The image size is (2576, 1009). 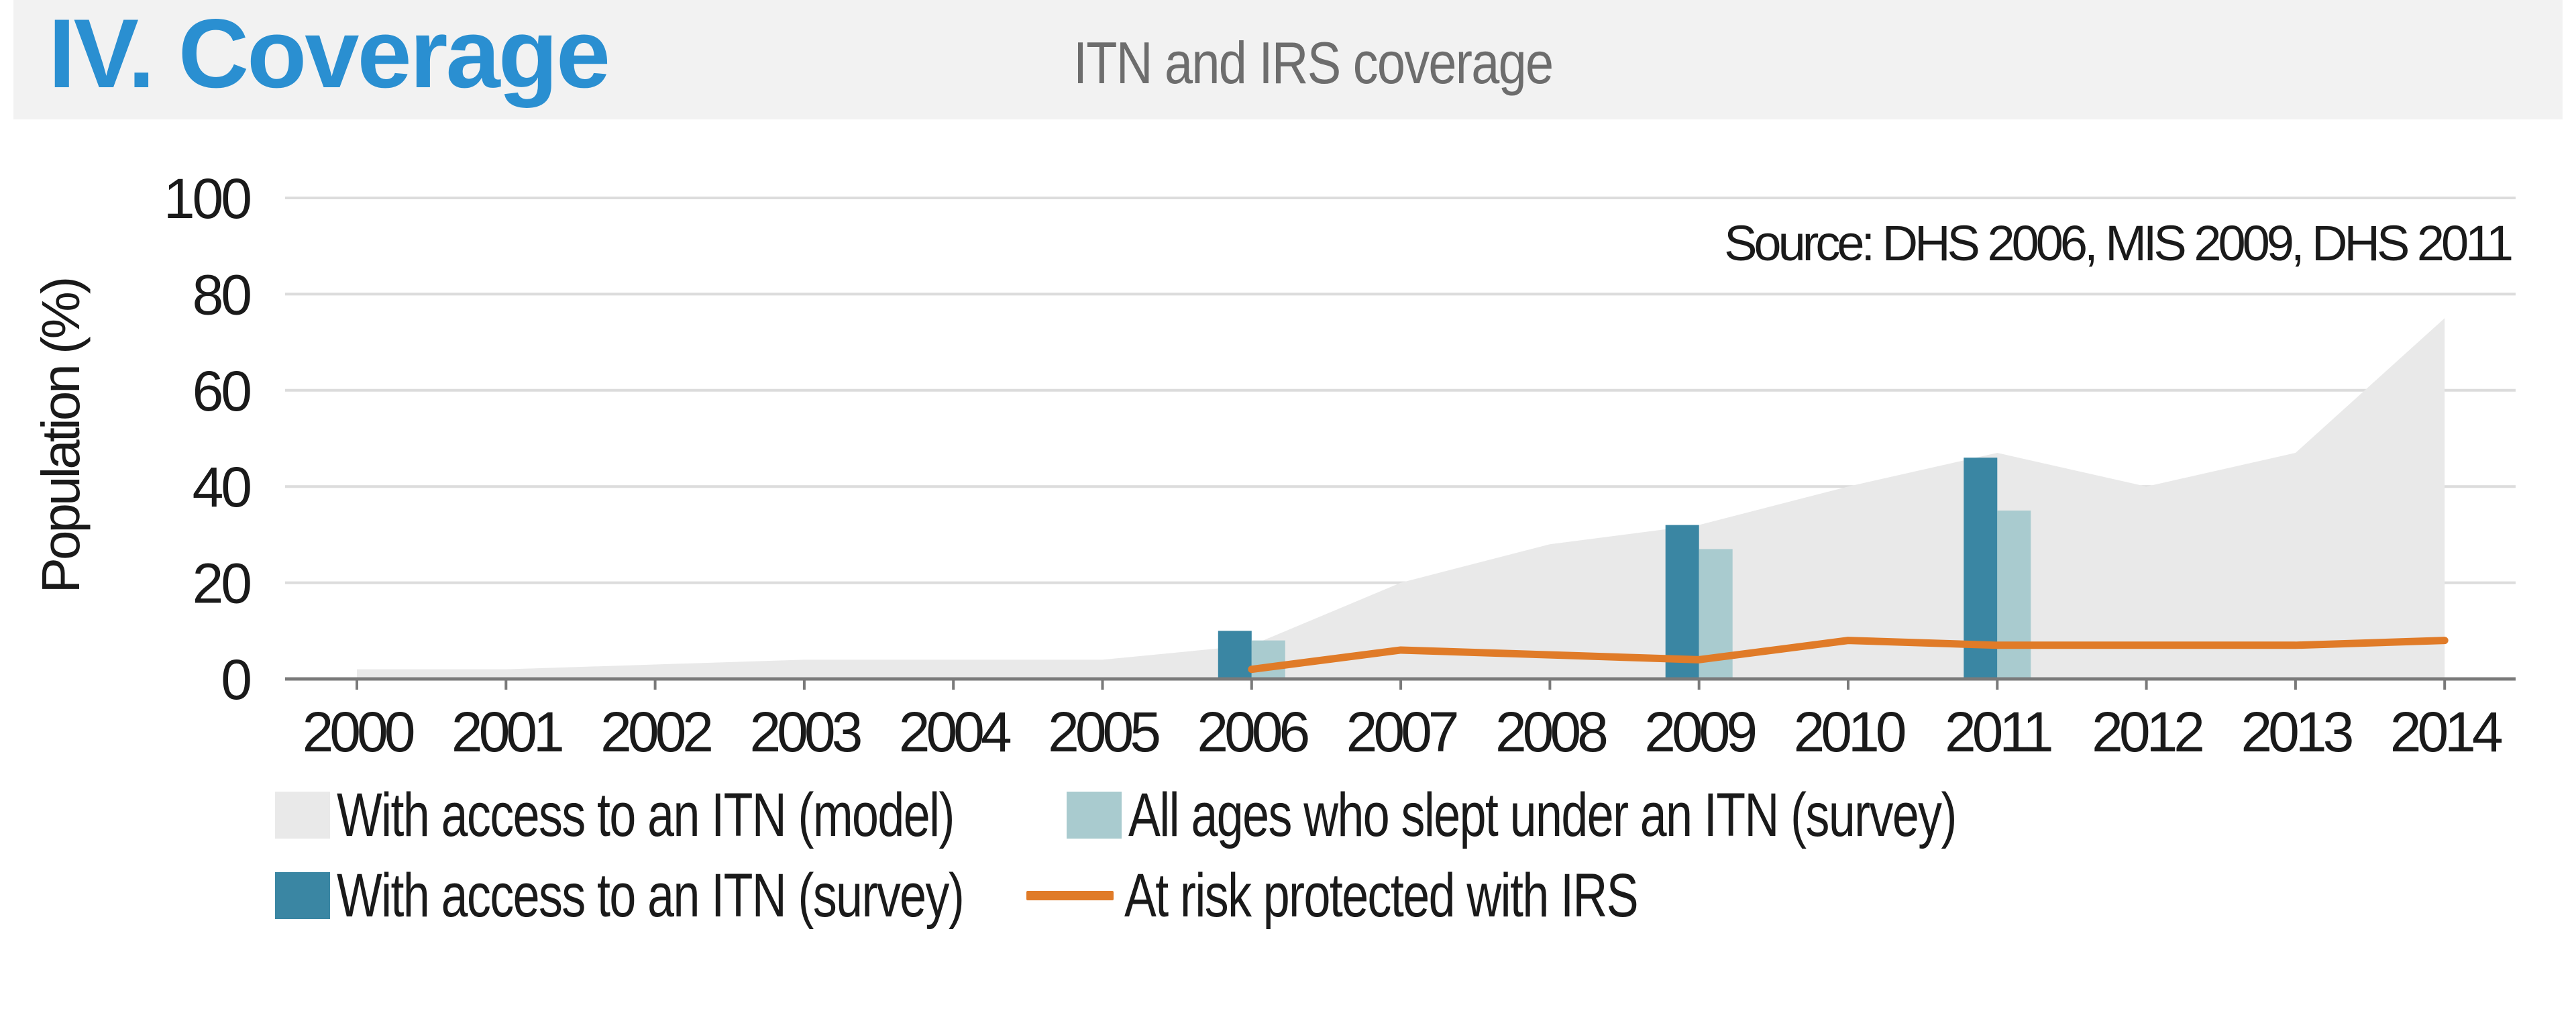 I want to click on legend-item-survey-access: With access to an ITN (survey), so click(x=707, y=896).